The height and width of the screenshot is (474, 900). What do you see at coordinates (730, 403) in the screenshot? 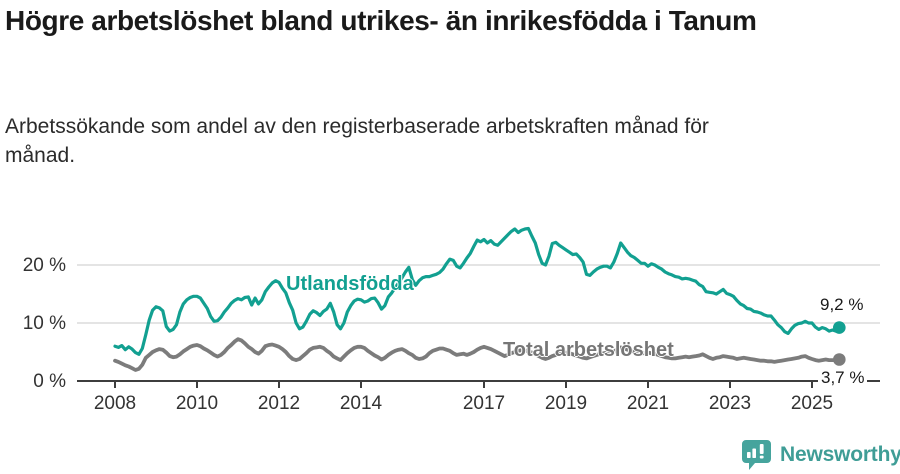
I see `x-tick-label-2023: 2023` at bounding box center [730, 403].